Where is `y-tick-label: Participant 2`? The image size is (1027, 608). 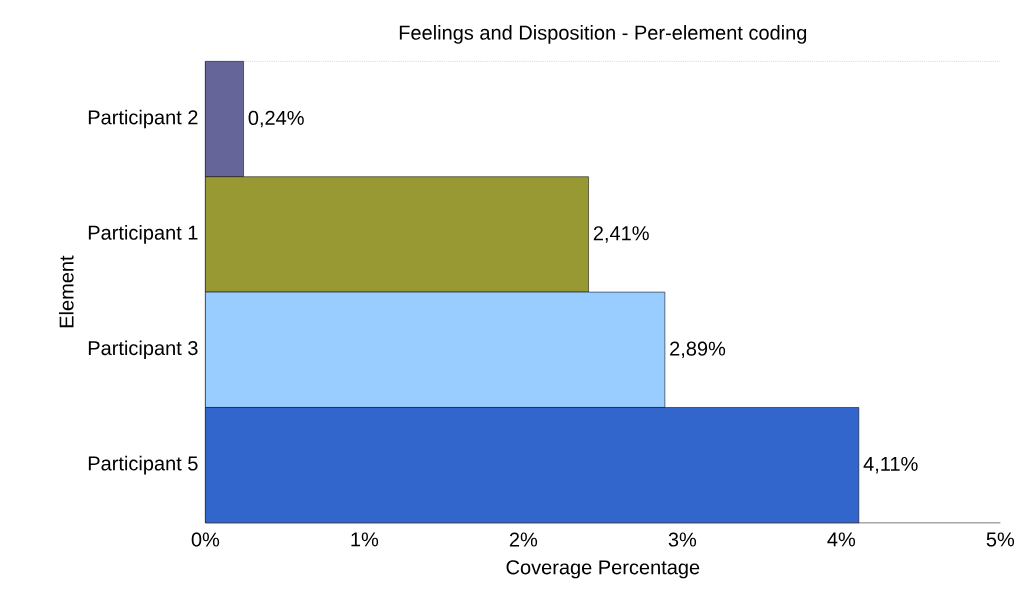
y-tick-label: Participant 2 is located at coordinates (143, 119).